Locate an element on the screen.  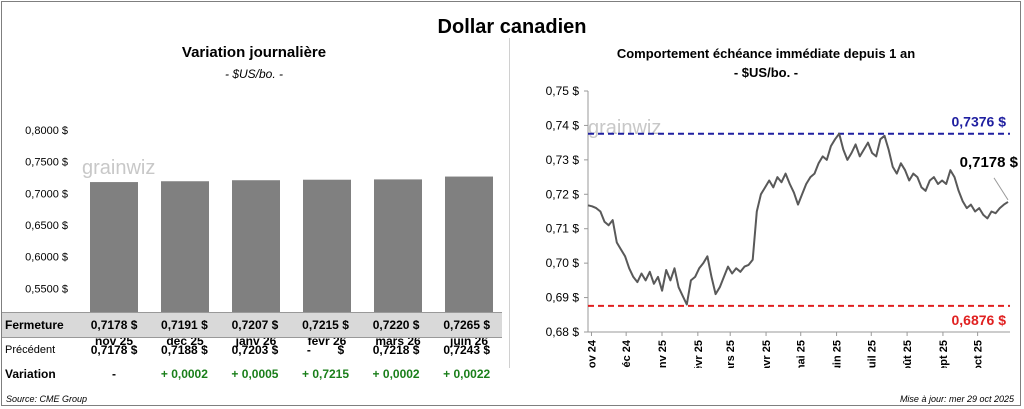
x-tick-label: févr 26 is located at coordinates (327, 341).